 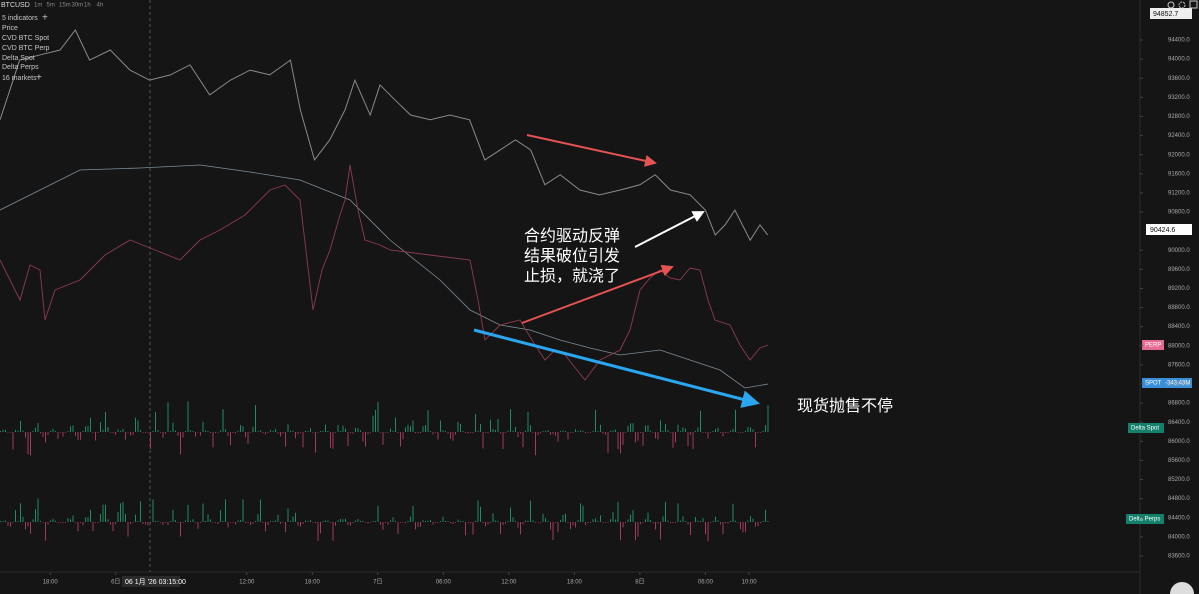 I want to click on legend-item: Delta Spot, so click(x=18, y=58).